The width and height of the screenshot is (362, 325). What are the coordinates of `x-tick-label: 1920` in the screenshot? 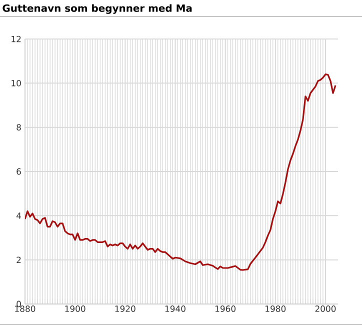 It's located at (125, 309).